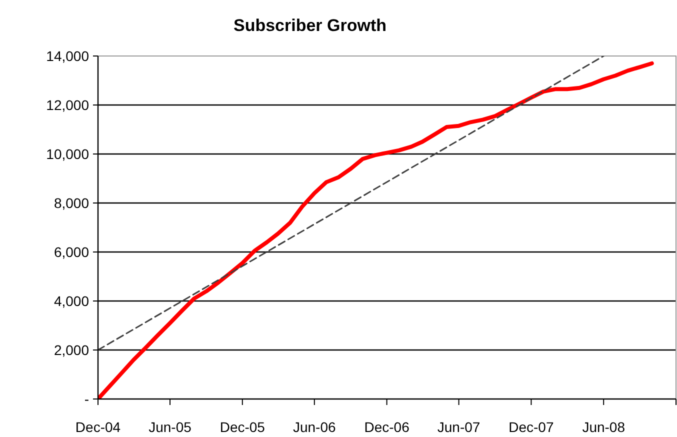 This screenshot has height=437, width=677. Describe the element at coordinates (68, 154) in the screenshot. I see `y-tick-label: 10,000` at that location.